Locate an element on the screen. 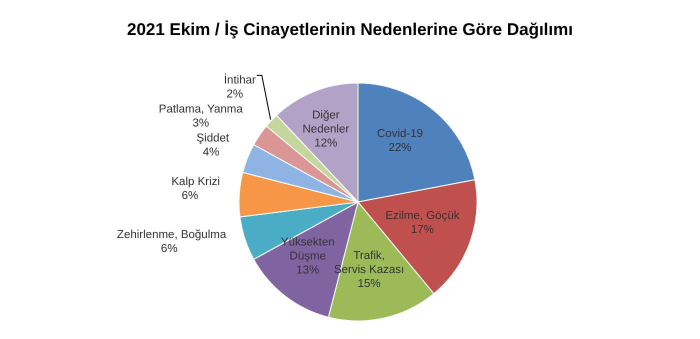  slice-label: Patlama, Yanma is located at coordinates (201, 109).